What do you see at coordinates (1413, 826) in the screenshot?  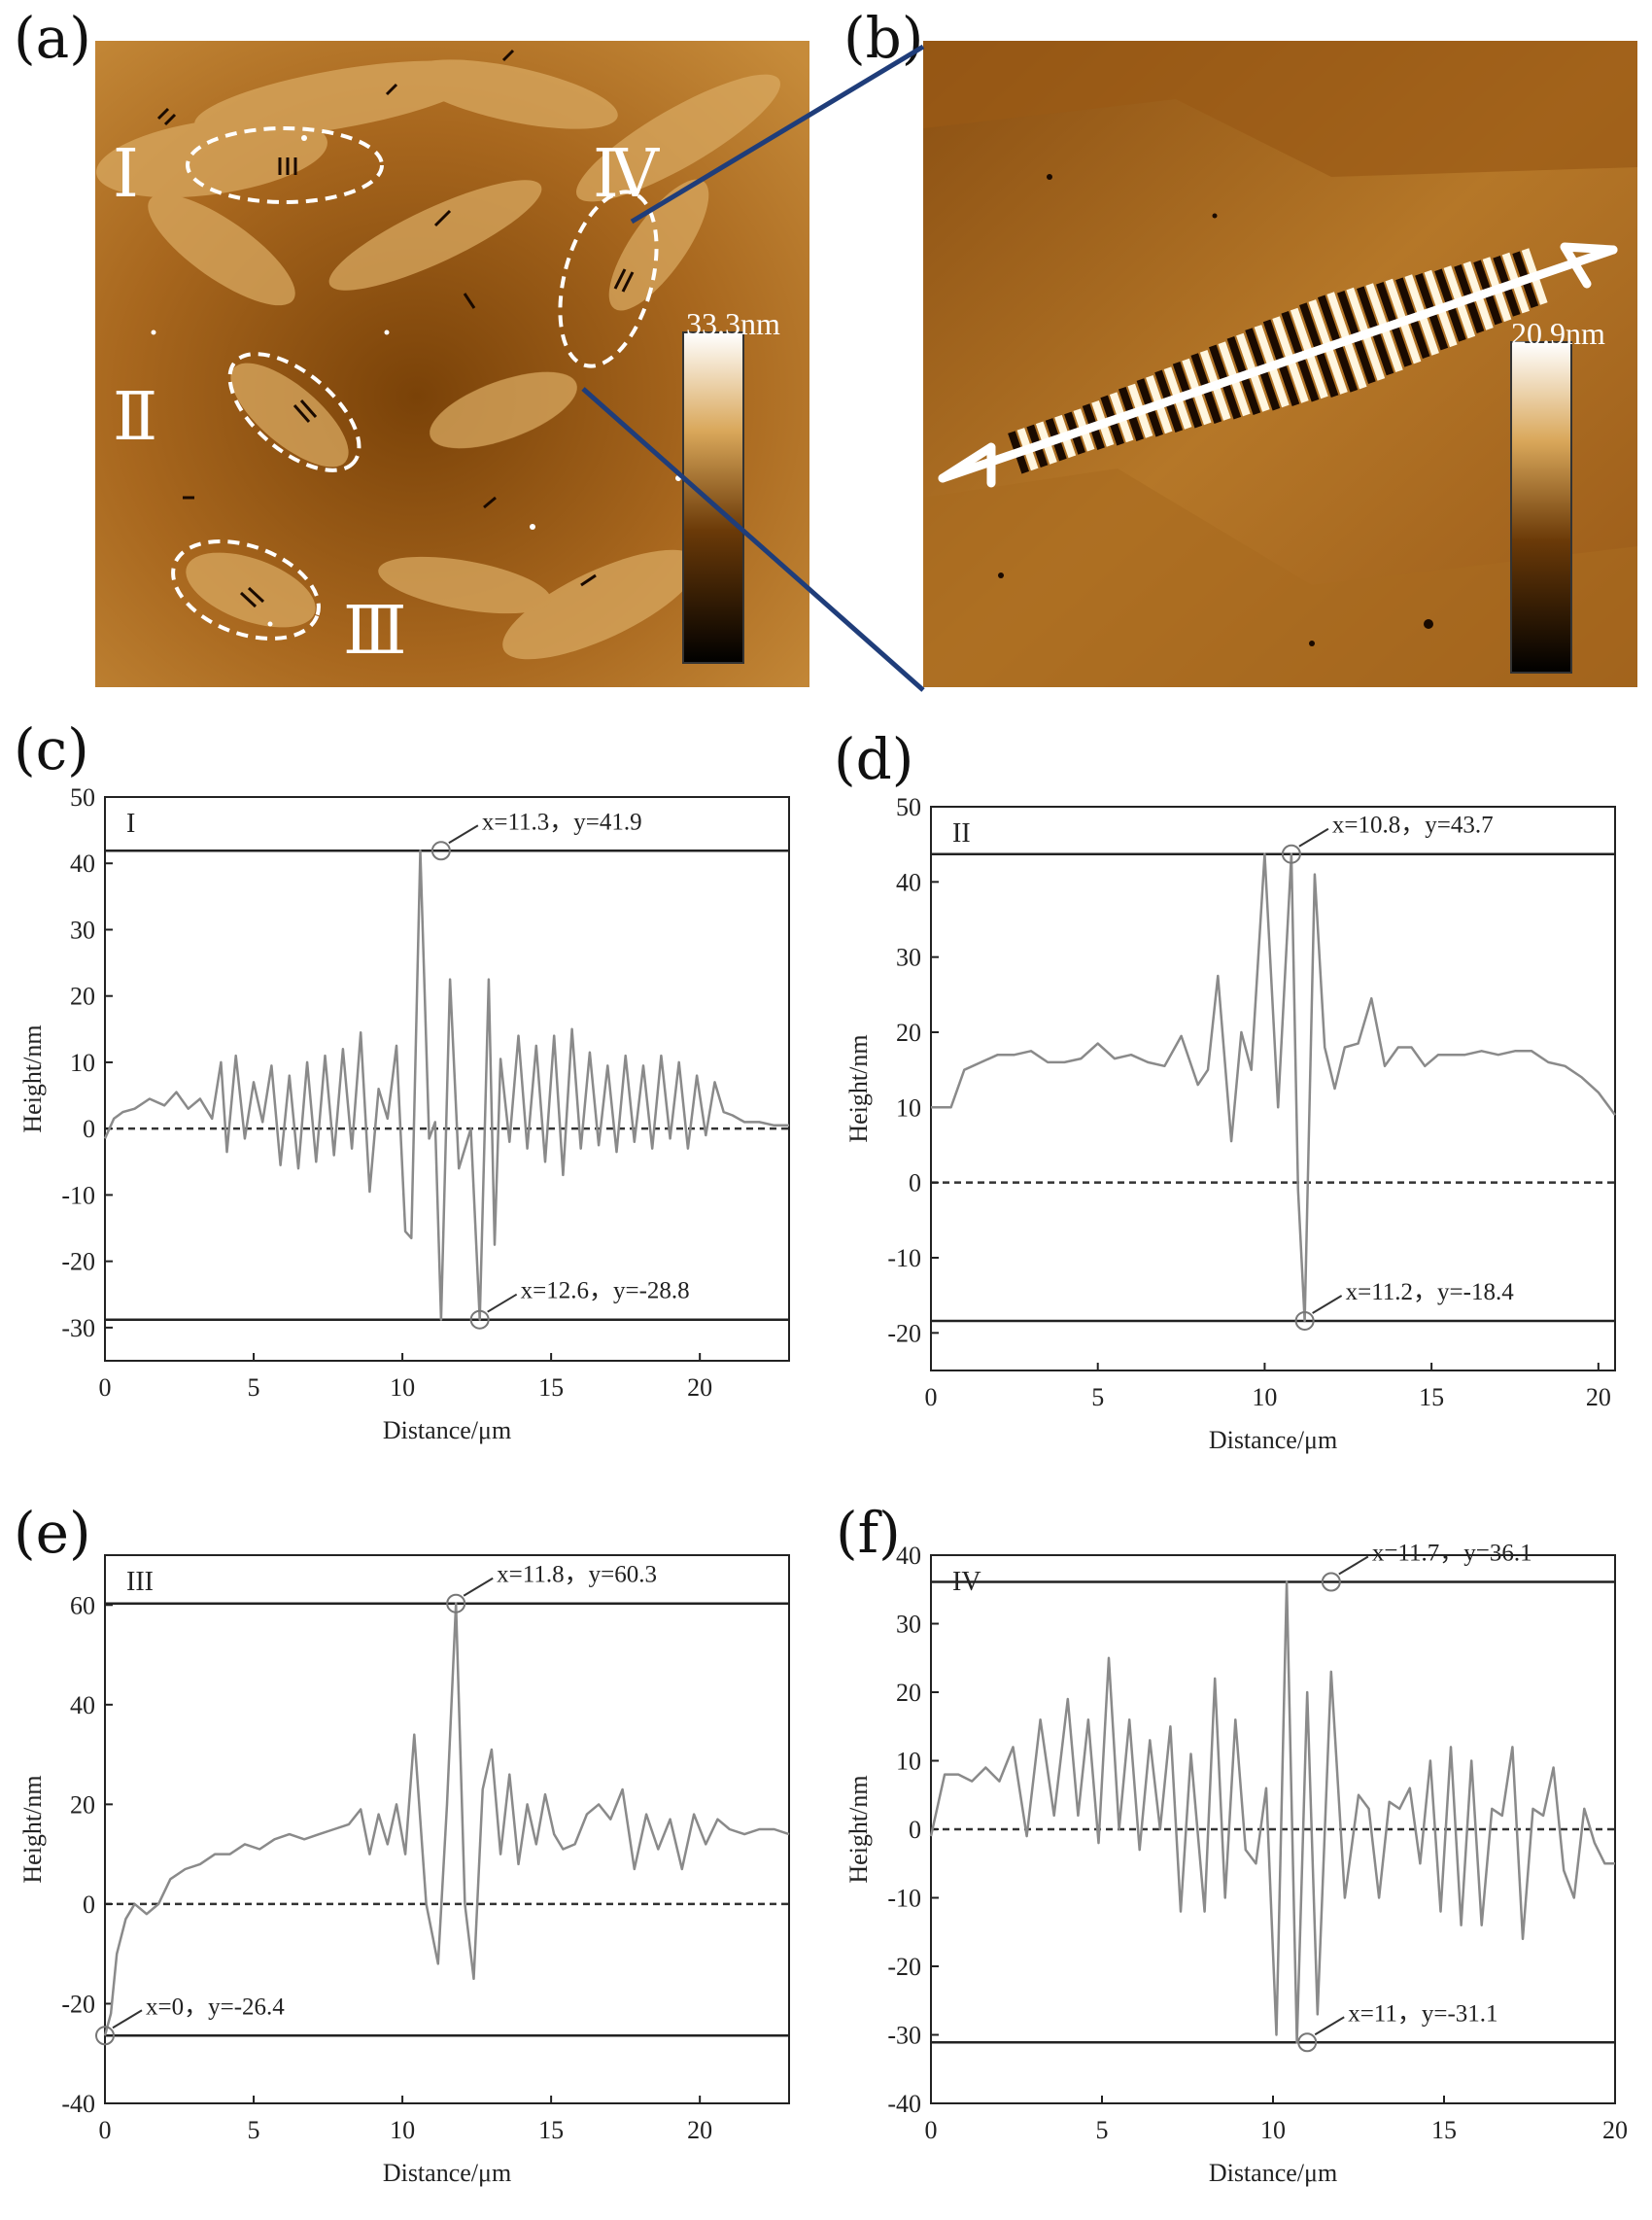 I see `max-annotation: x=10.8，y=43.7` at bounding box center [1413, 826].